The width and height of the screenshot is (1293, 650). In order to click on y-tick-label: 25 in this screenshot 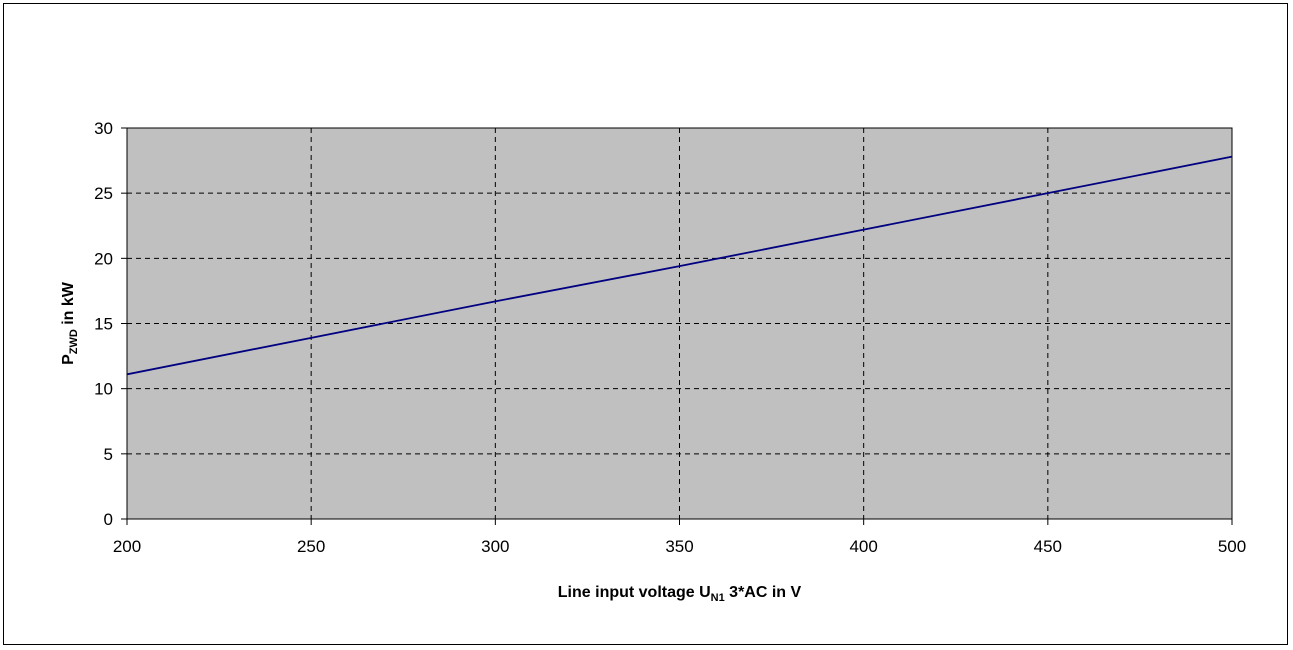, I will do `click(103, 193)`.